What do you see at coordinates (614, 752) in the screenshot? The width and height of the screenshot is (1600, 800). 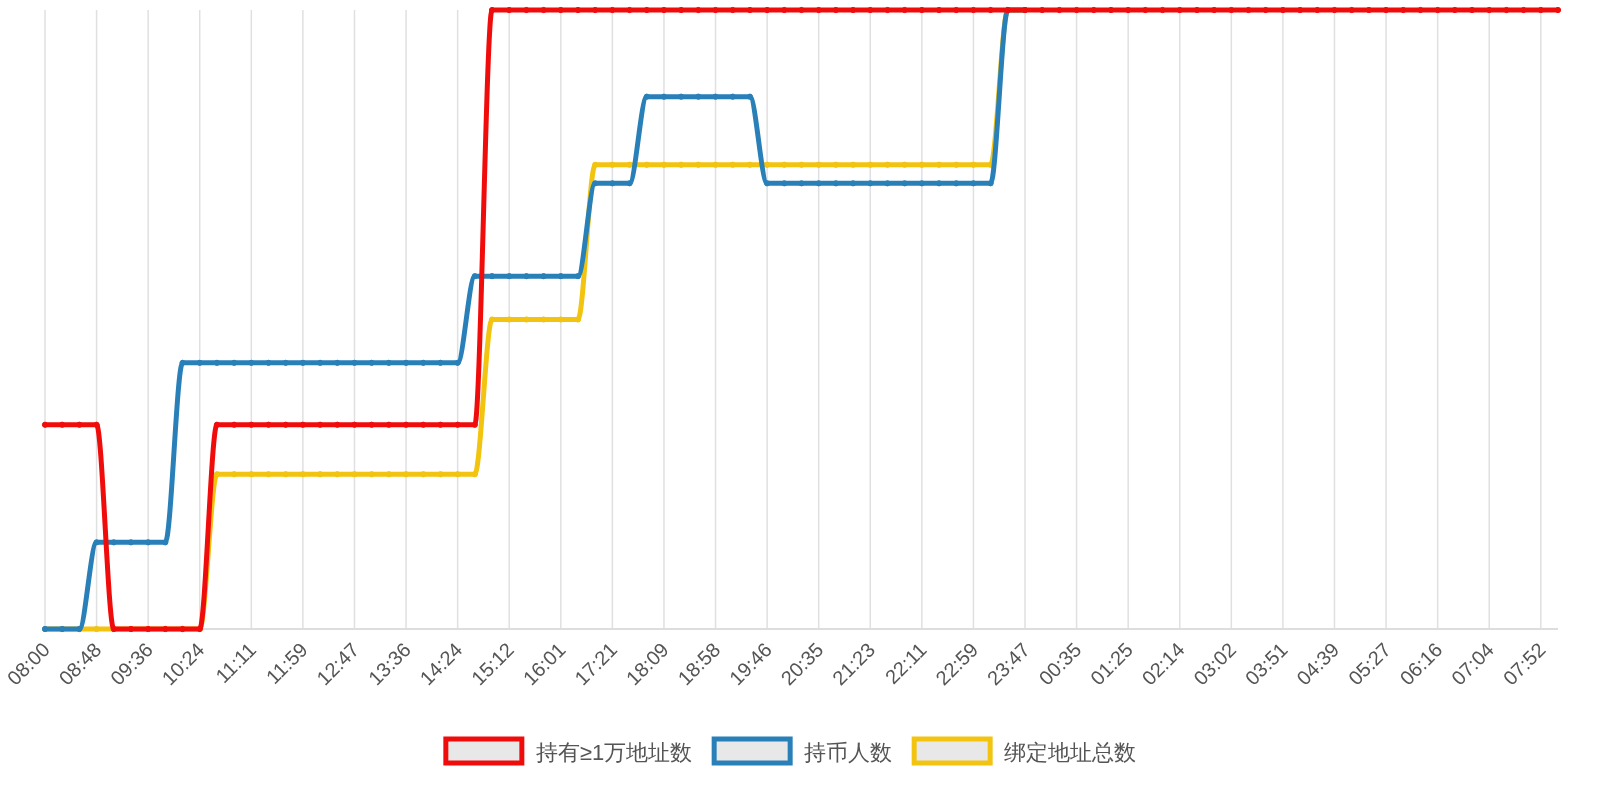 I see `legend-label: 持有≥1万地址数` at bounding box center [614, 752].